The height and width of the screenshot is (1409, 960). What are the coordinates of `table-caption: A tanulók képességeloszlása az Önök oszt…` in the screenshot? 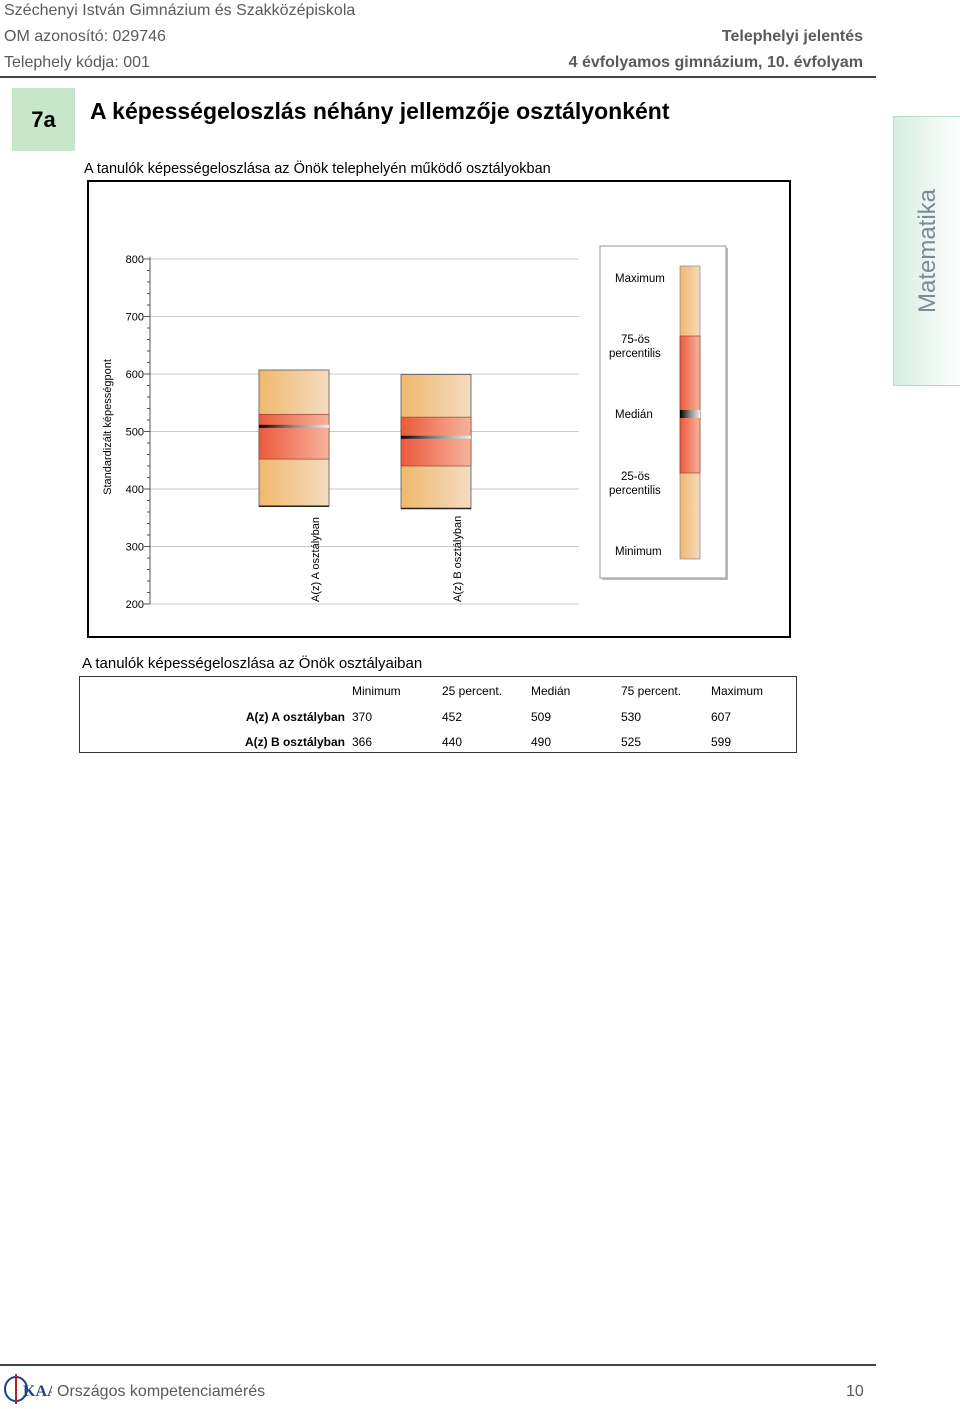 It's located at (252, 663).